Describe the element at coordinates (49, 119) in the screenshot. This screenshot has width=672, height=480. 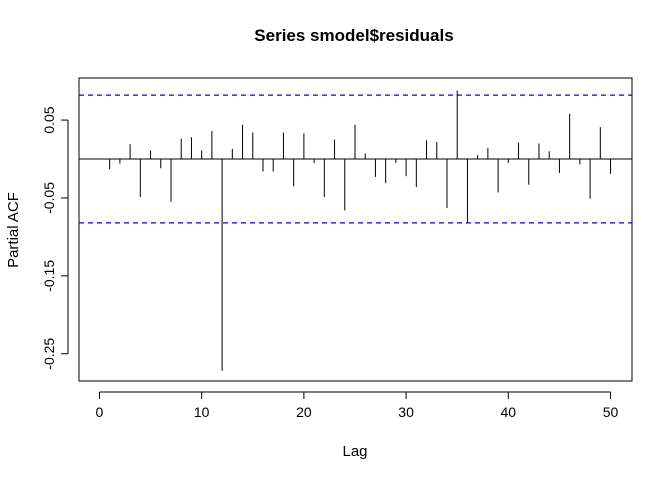
I see `y-tick-label: 0.05` at that location.